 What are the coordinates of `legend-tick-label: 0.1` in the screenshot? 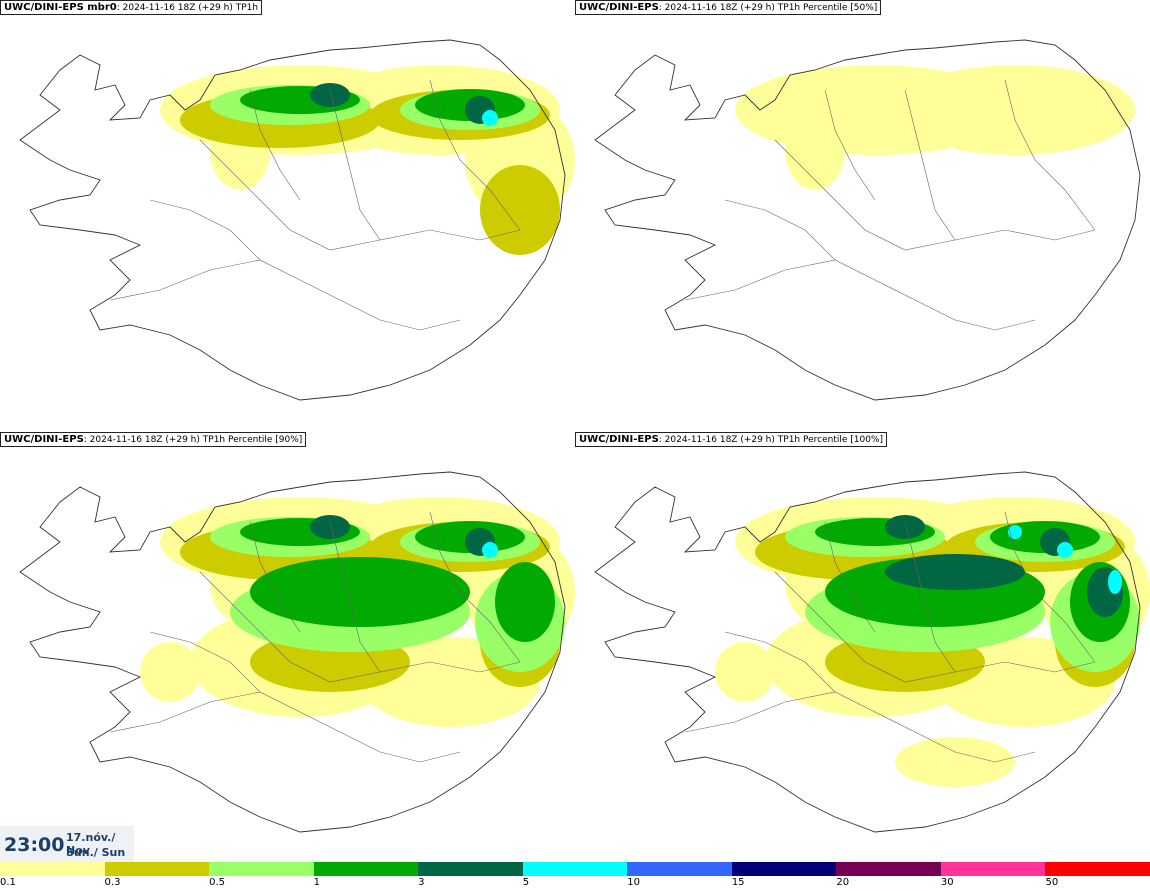 It's located at (8, 882).